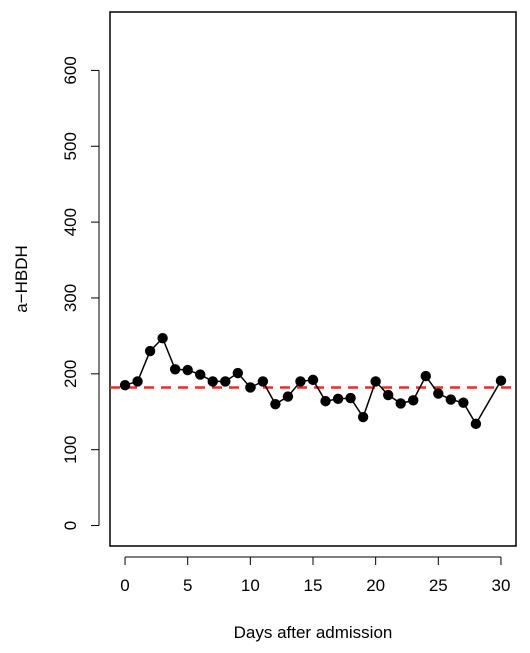 This screenshot has width=530, height=653. What do you see at coordinates (250, 585) in the screenshot?
I see `x-tick-label: 10` at bounding box center [250, 585].